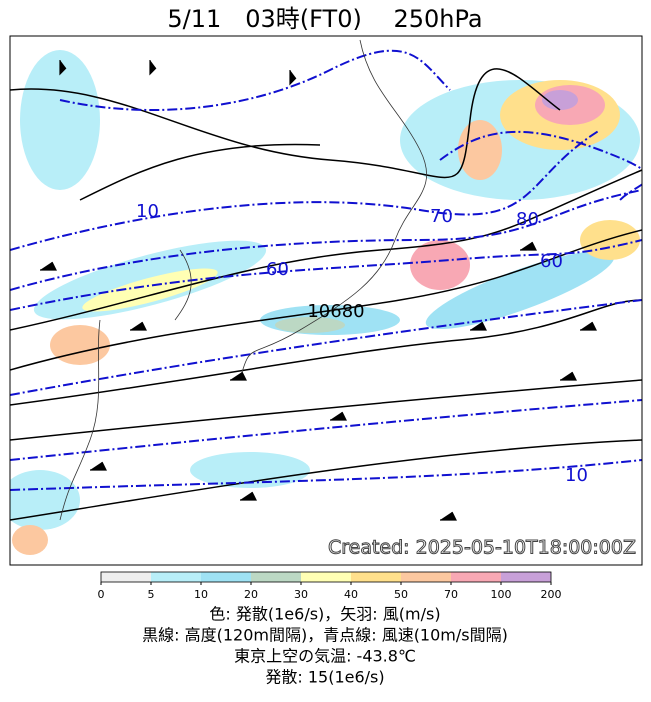  What do you see at coordinates (527, 219) in the screenshot?
I see `contour-label: 80` at bounding box center [527, 219].